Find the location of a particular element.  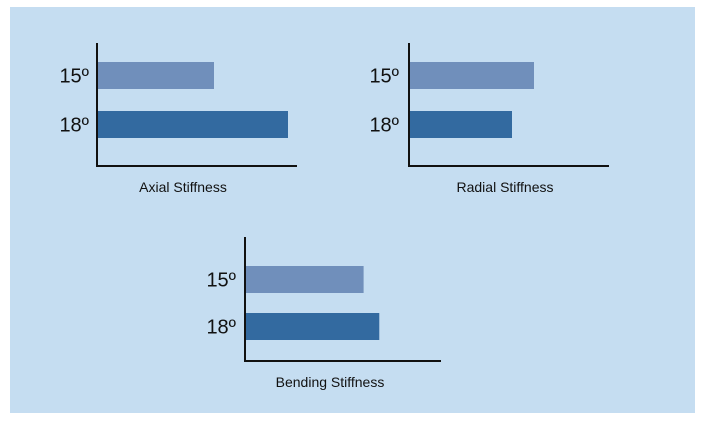

bending-tick-label-15: 15º is located at coordinates (221, 281).